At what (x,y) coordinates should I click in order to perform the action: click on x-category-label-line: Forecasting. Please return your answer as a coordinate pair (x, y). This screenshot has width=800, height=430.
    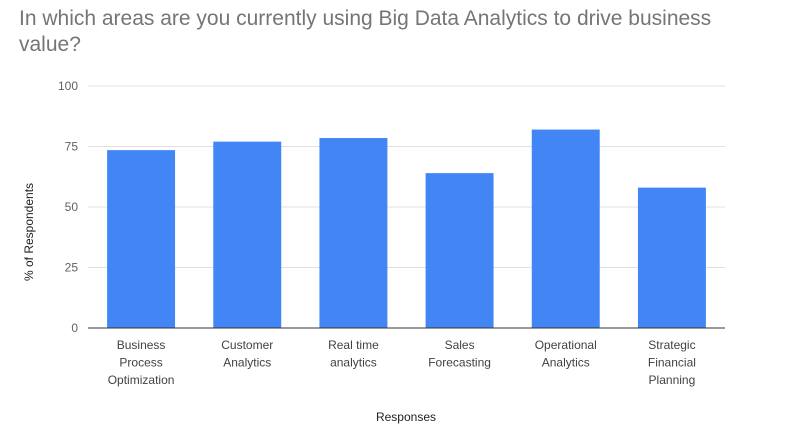
    Looking at the image, I should click on (459, 363).